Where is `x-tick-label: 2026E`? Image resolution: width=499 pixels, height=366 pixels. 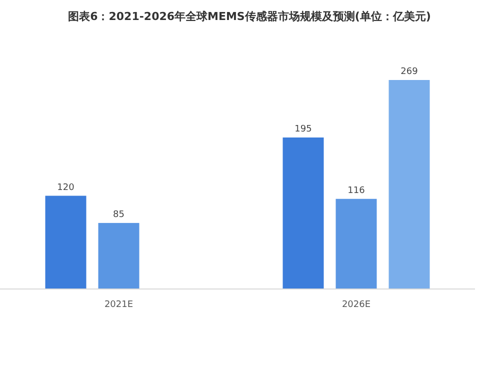 x-tick-label: 2026E is located at coordinates (356, 305).